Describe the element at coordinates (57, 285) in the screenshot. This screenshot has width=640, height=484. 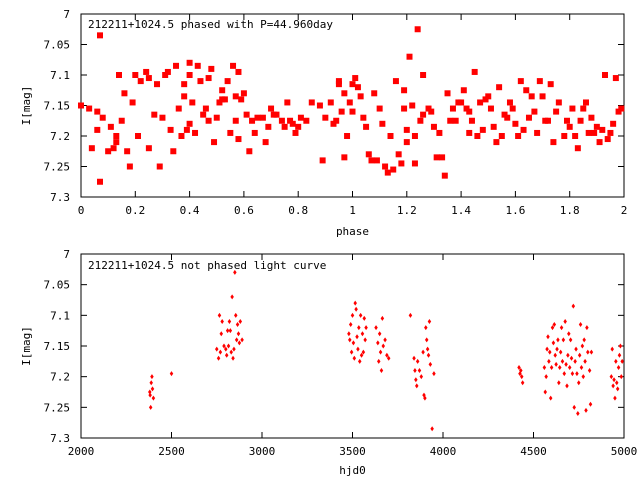
I see `bottom-y-tick-label: 7.05` at that location.